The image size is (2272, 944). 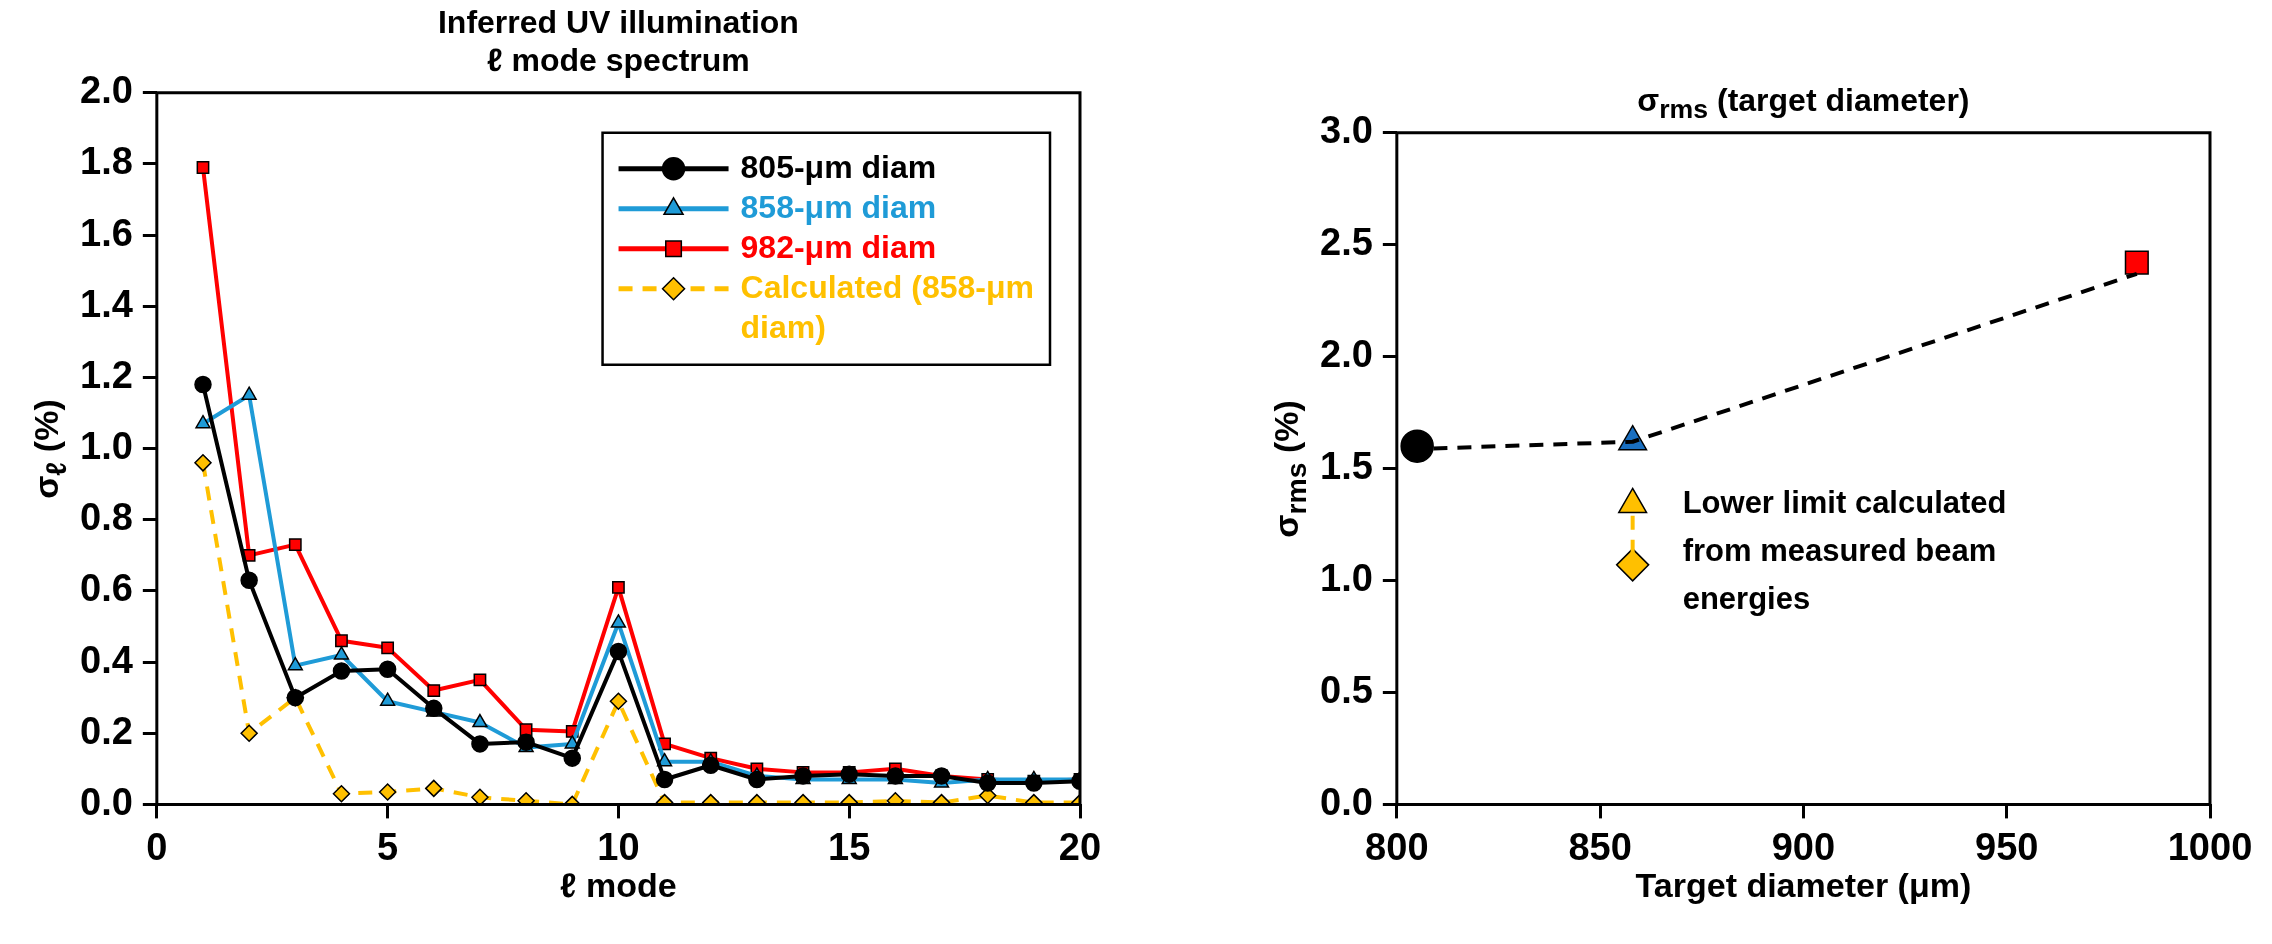 What do you see at coordinates (157, 846) in the screenshot?
I see `x-tick-label: 0` at bounding box center [157, 846].